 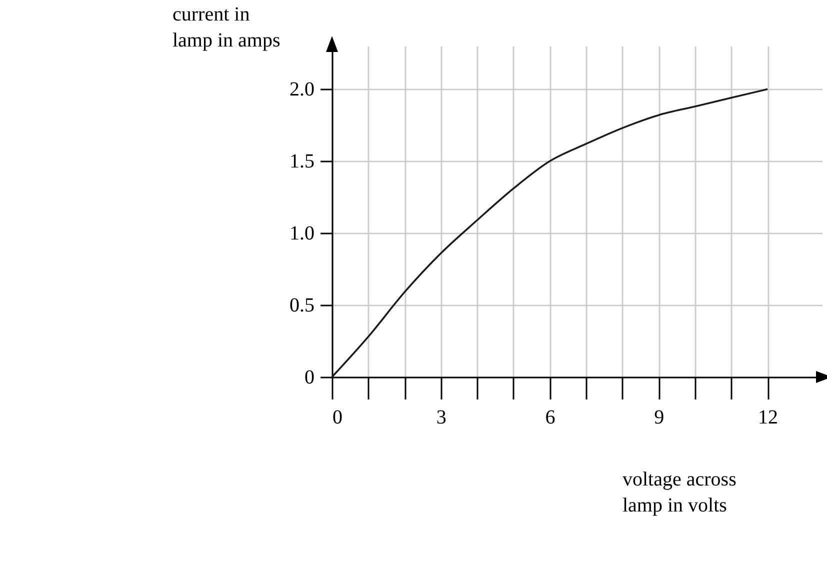 What do you see at coordinates (679, 492) in the screenshot?
I see `x-axis-title: voltage across lamp in volts` at bounding box center [679, 492].